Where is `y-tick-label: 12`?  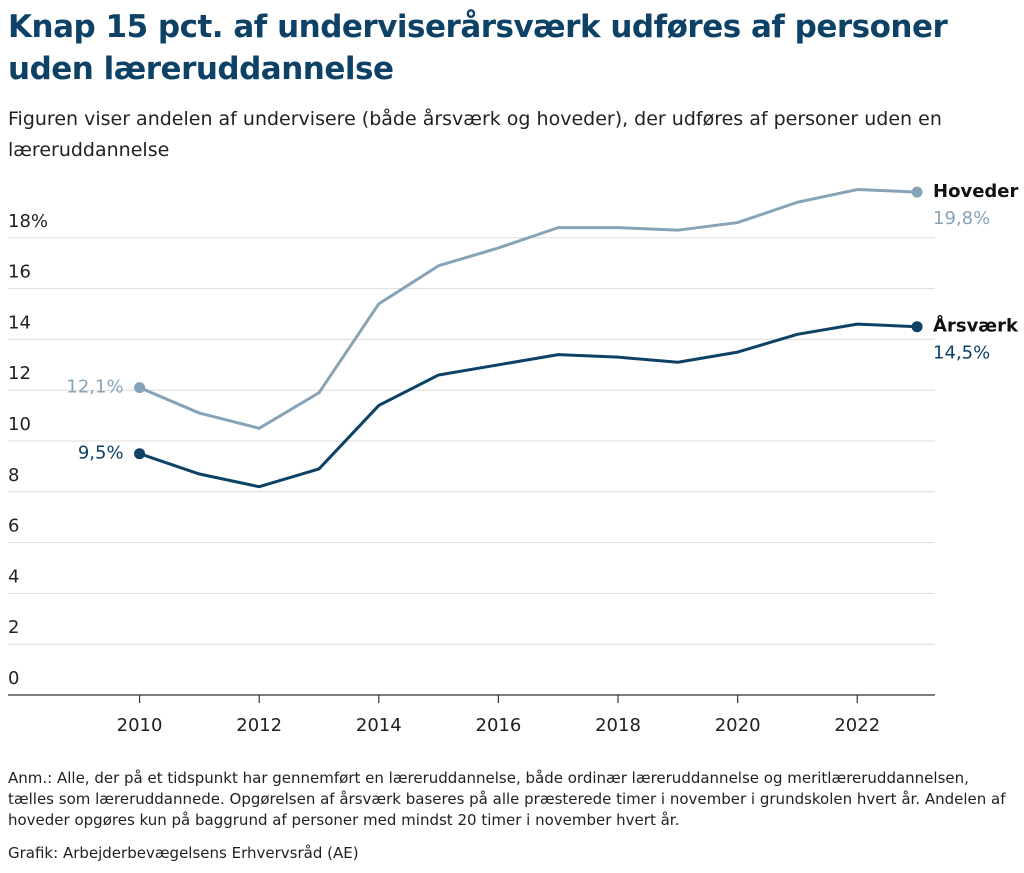
y-tick-label: 12 is located at coordinates (19, 373).